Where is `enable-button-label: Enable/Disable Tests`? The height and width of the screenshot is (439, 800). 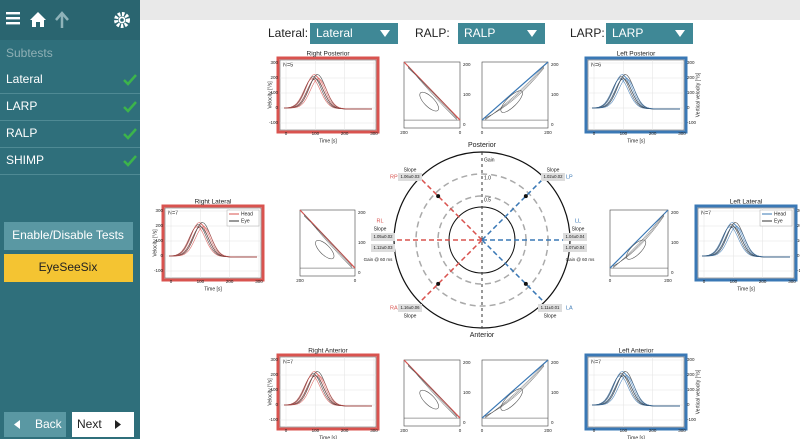 enable-button-label: Enable/Disable Tests is located at coordinates (68, 235).